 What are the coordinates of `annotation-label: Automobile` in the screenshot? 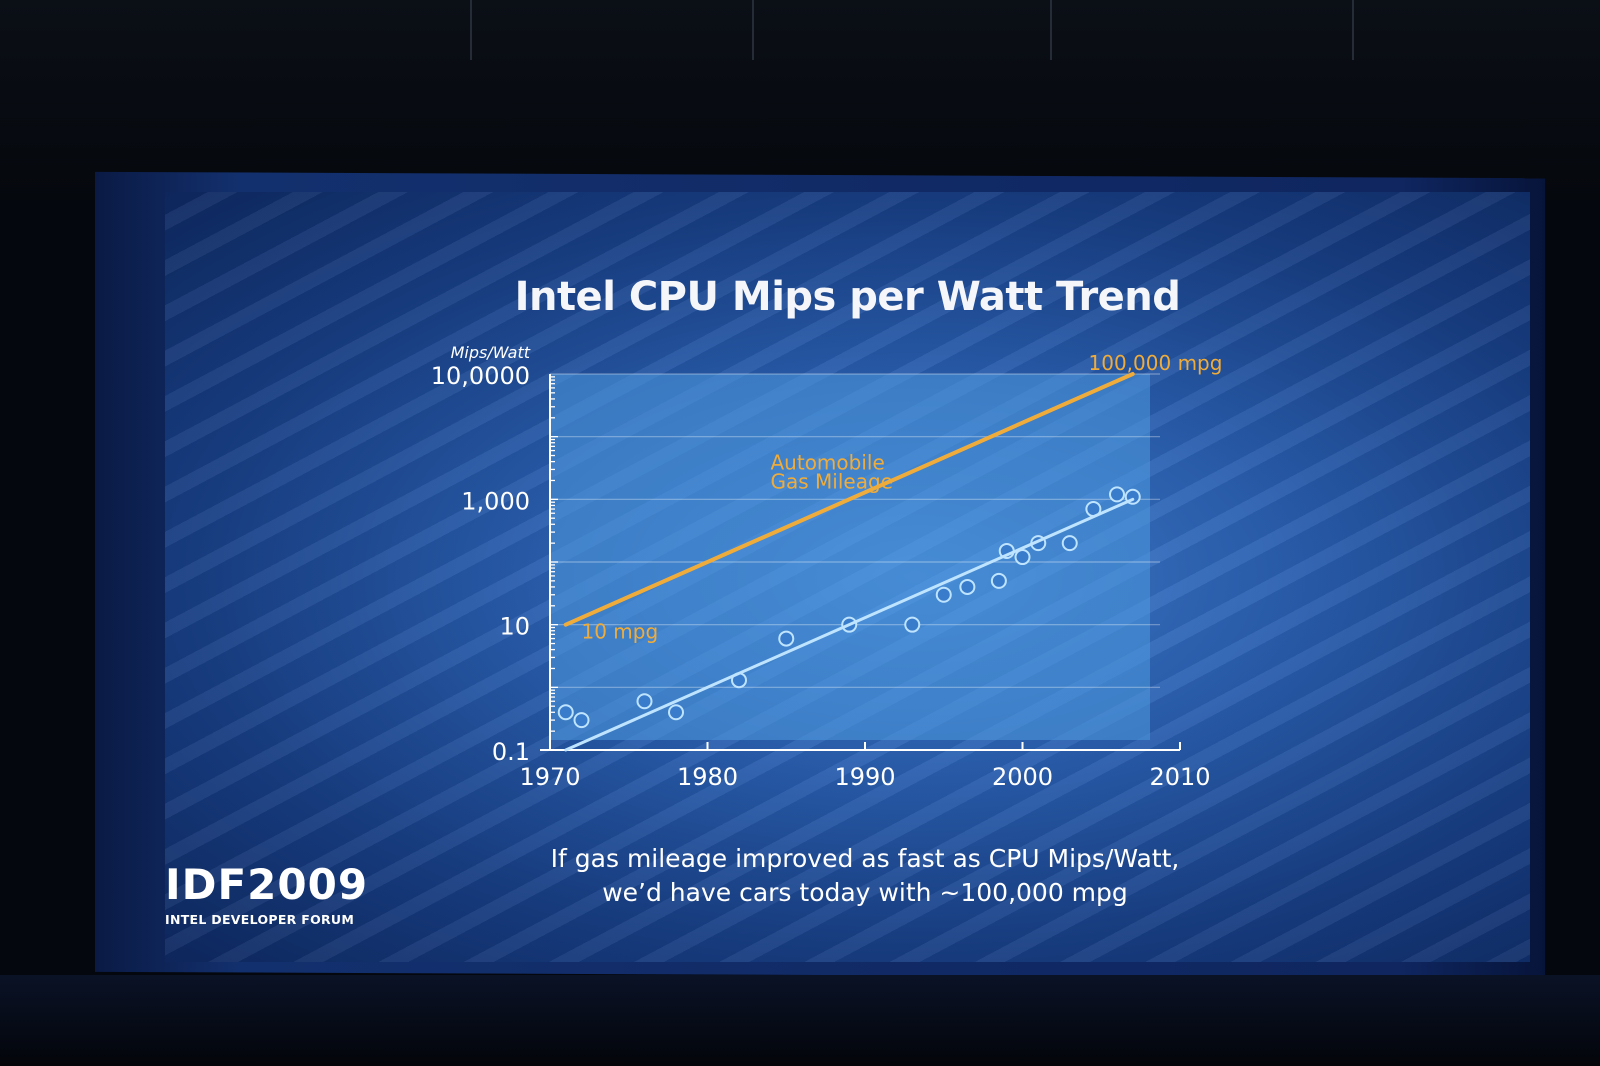 It's located at (828, 462).